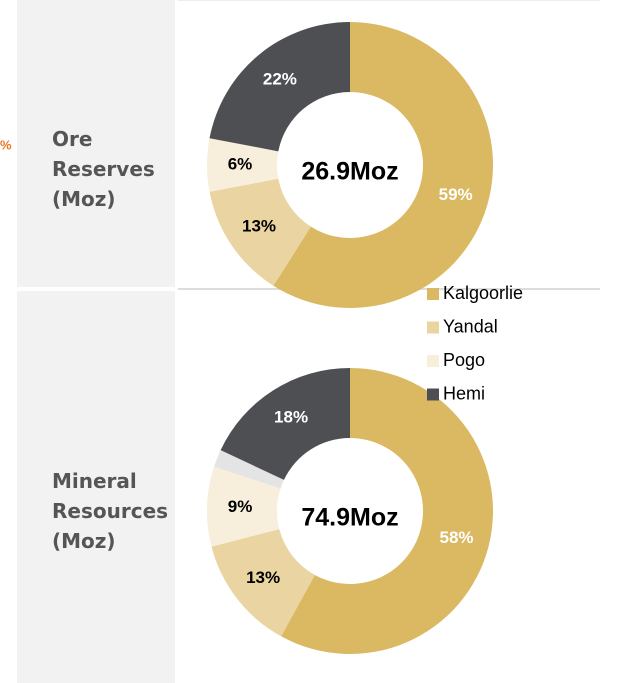 The width and height of the screenshot is (638, 683). Describe the element at coordinates (280, 79) in the screenshot. I see `data-label: 22%` at that location.